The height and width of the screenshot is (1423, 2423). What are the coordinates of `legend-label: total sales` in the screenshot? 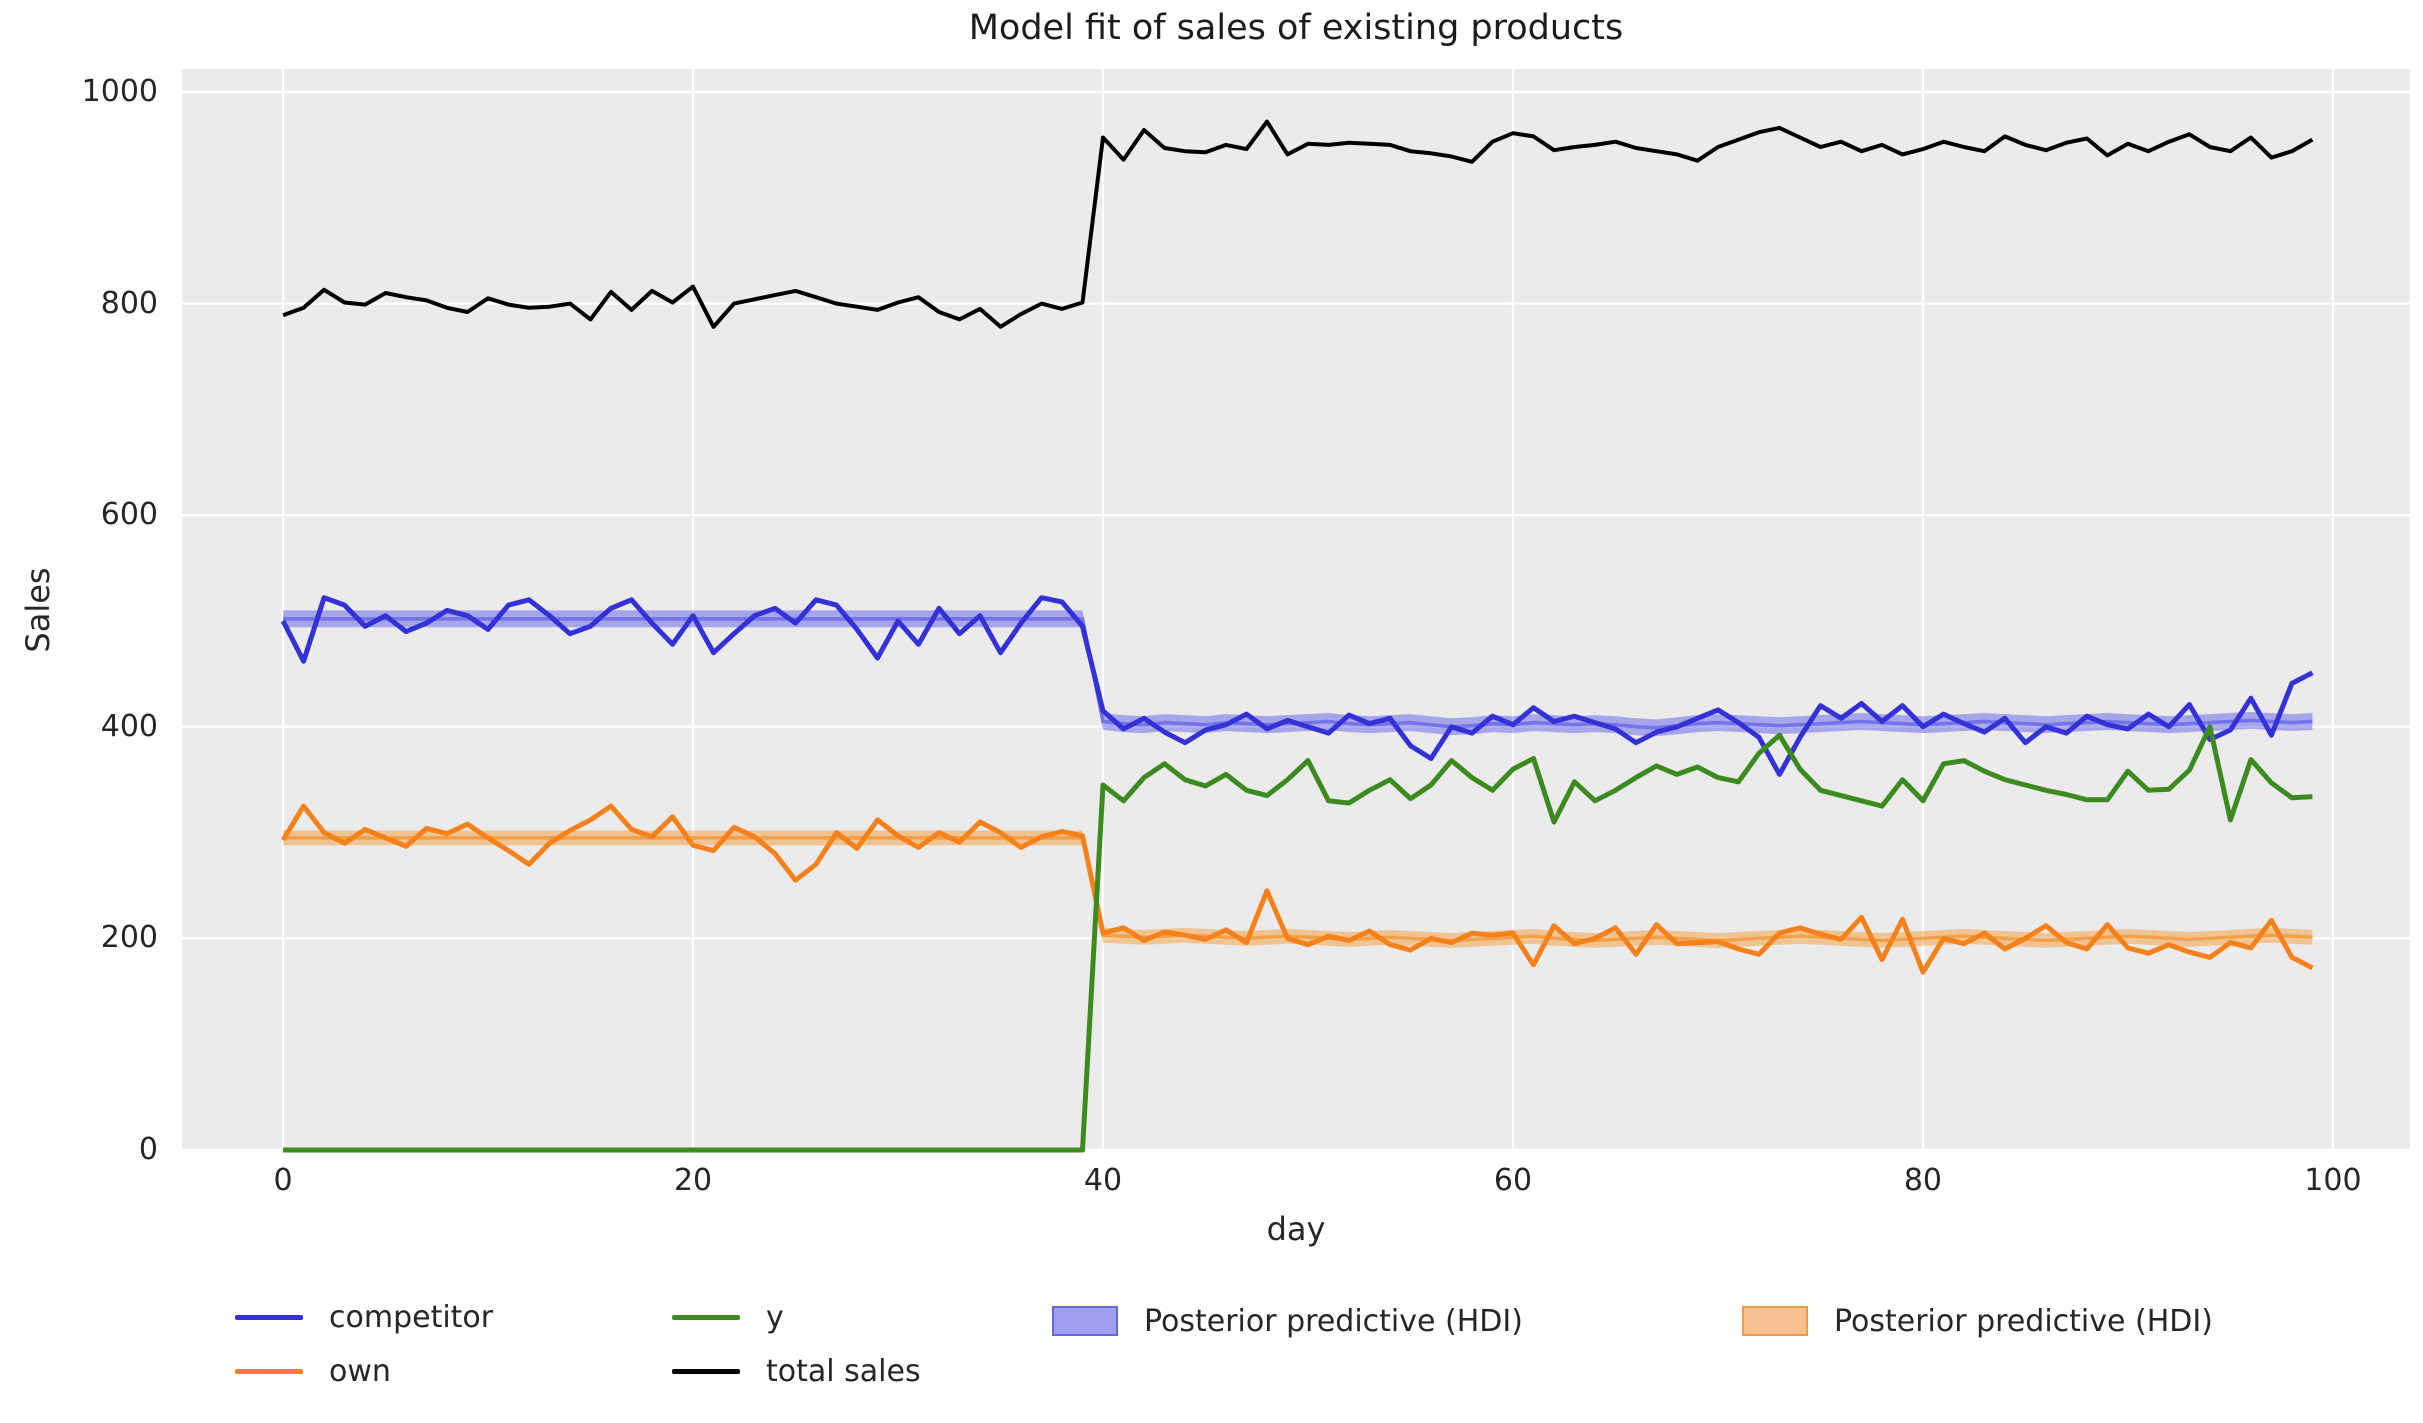 It's located at (843, 1371).